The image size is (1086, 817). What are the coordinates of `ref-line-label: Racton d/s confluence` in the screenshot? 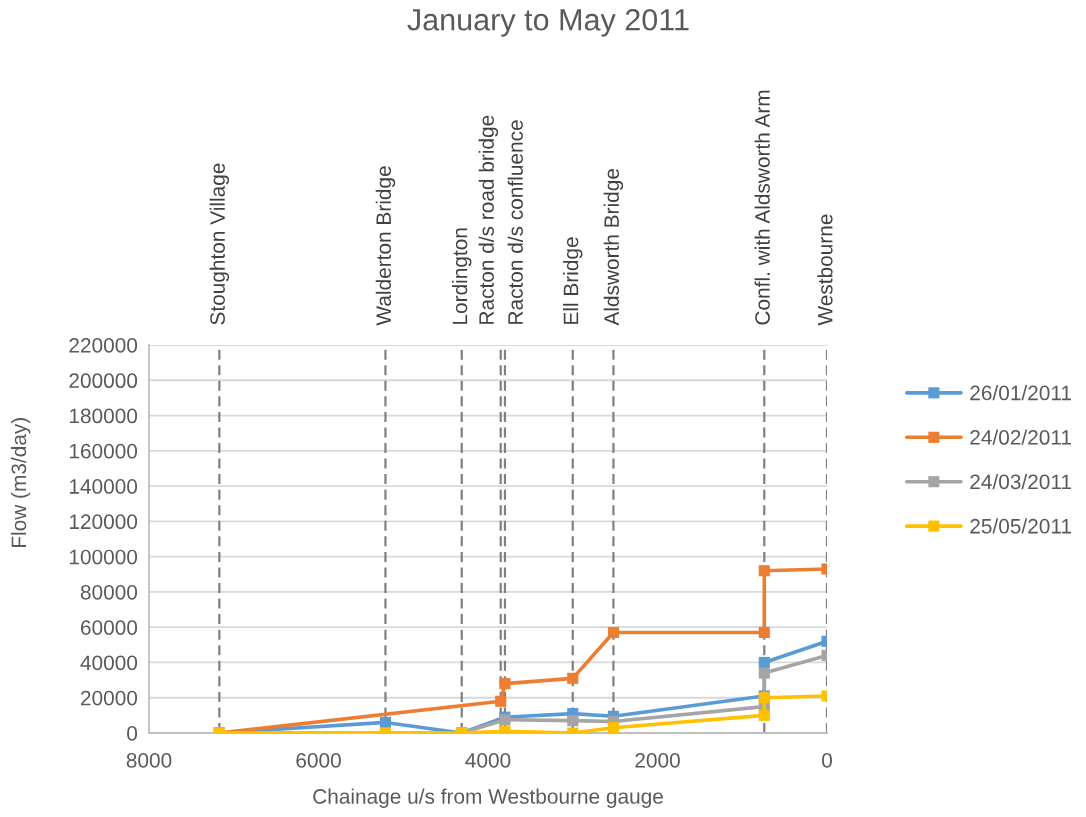 It's located at (515, 222).